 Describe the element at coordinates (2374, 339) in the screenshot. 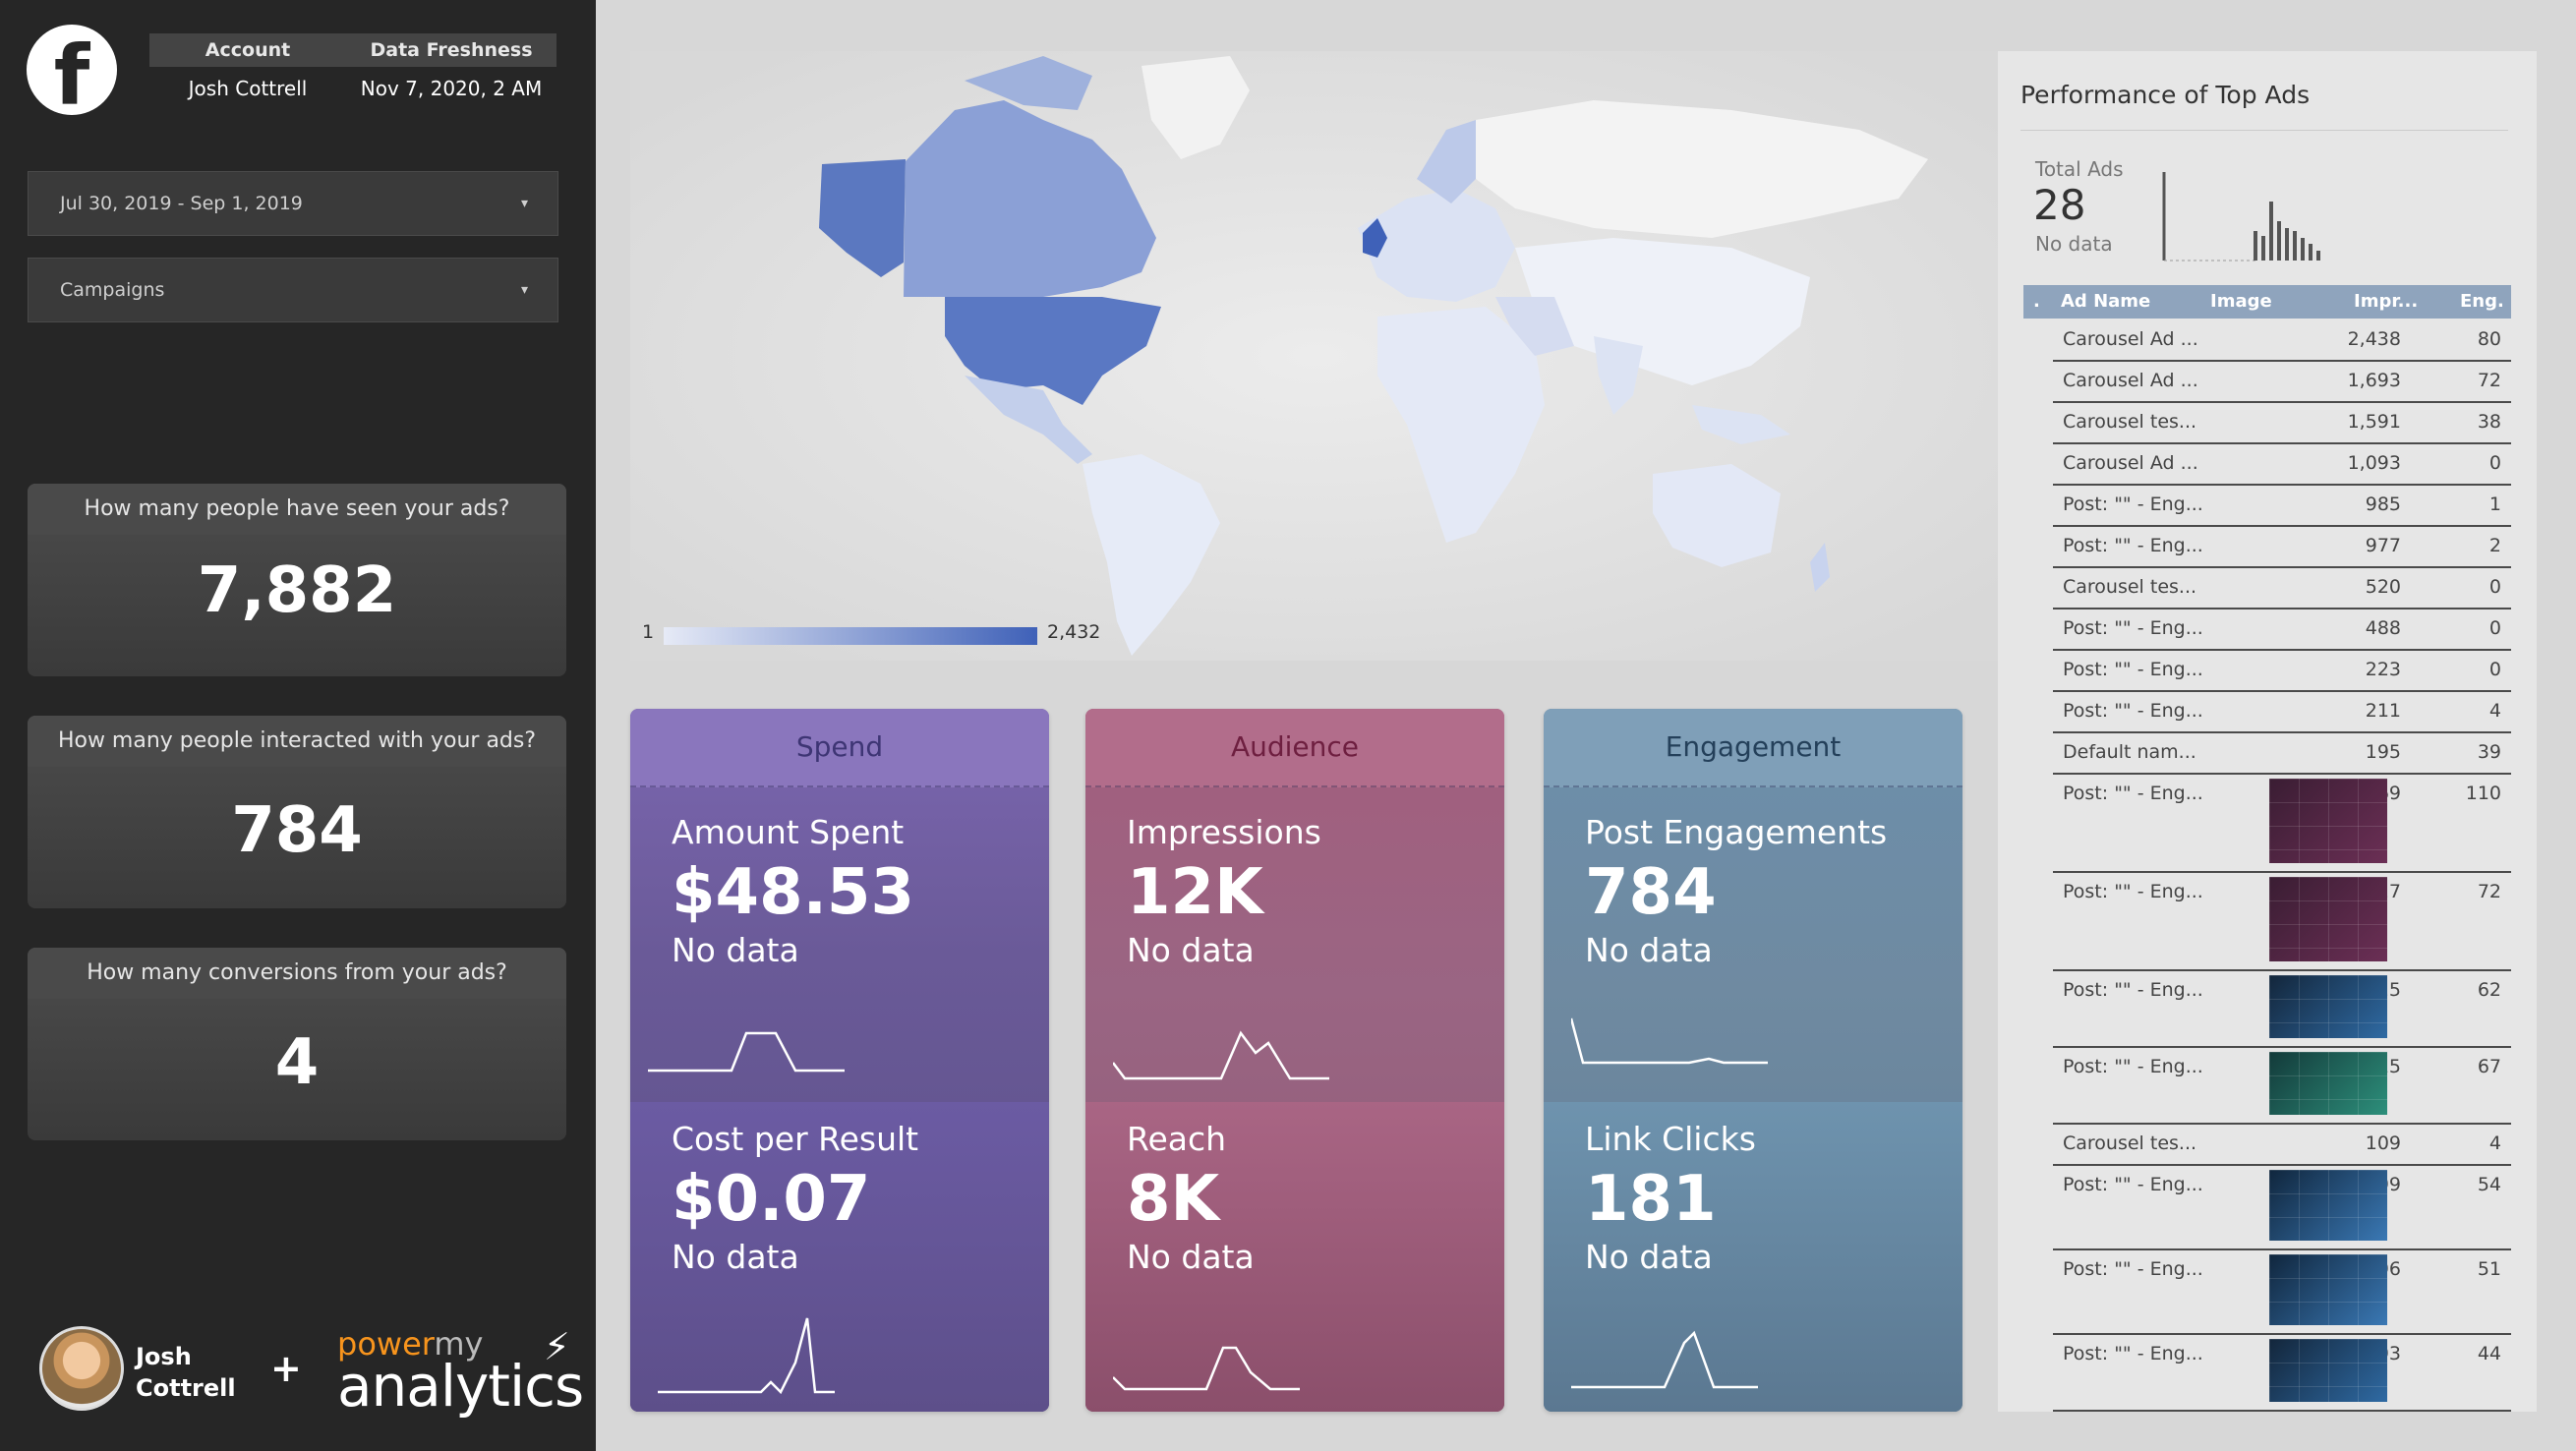

I see `impressions-cell: 2,438` at that location.